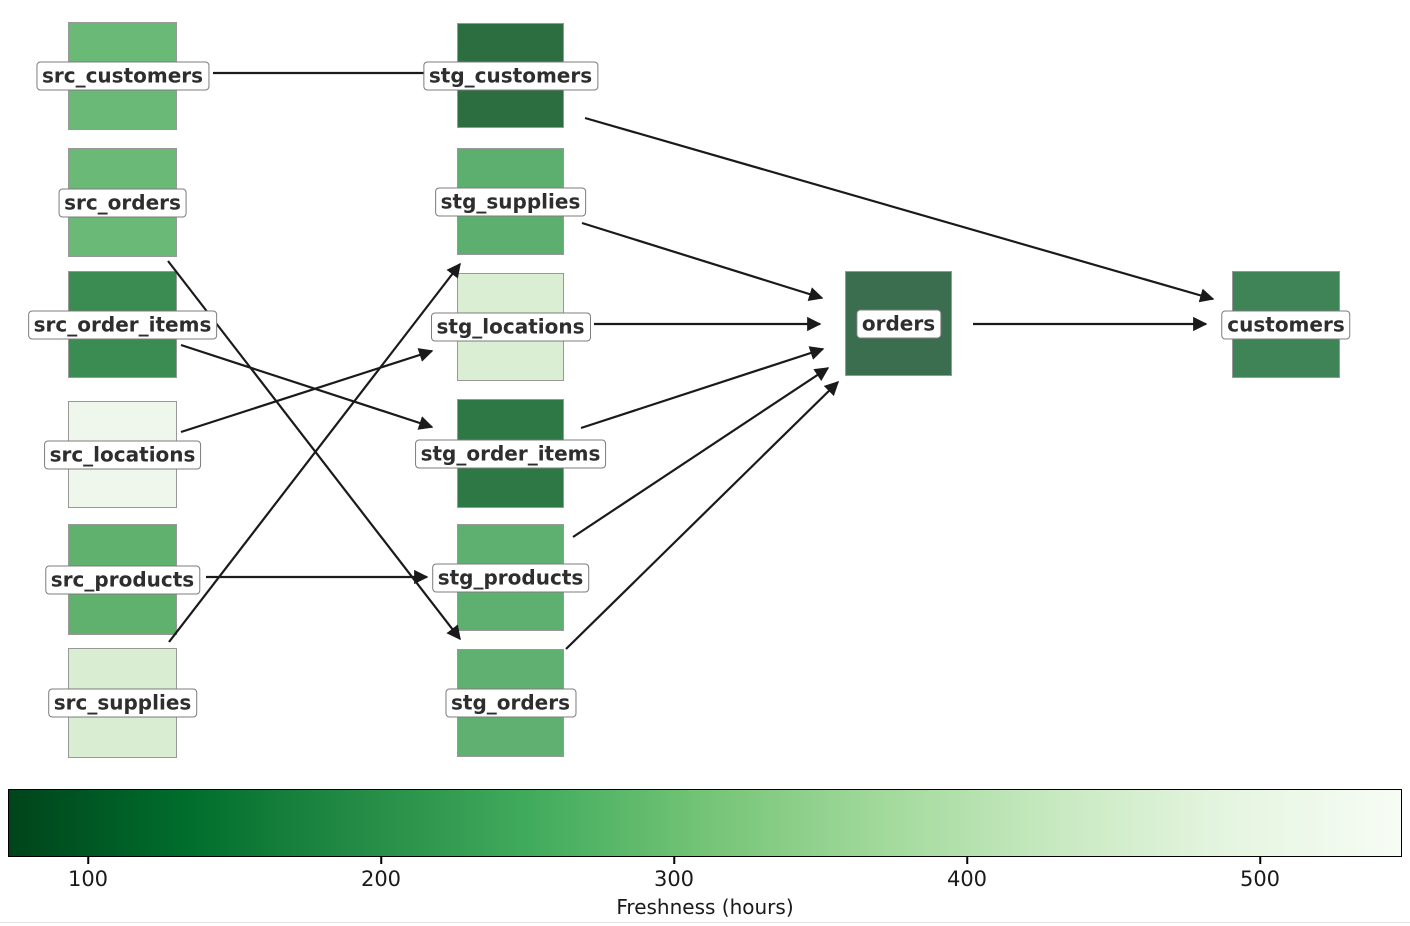 The image size is (1410, 926). Describe the element at coordinates (314, 452) in the screenshot. I see `edge-src_supplies-to-stg_supplies` at that location.